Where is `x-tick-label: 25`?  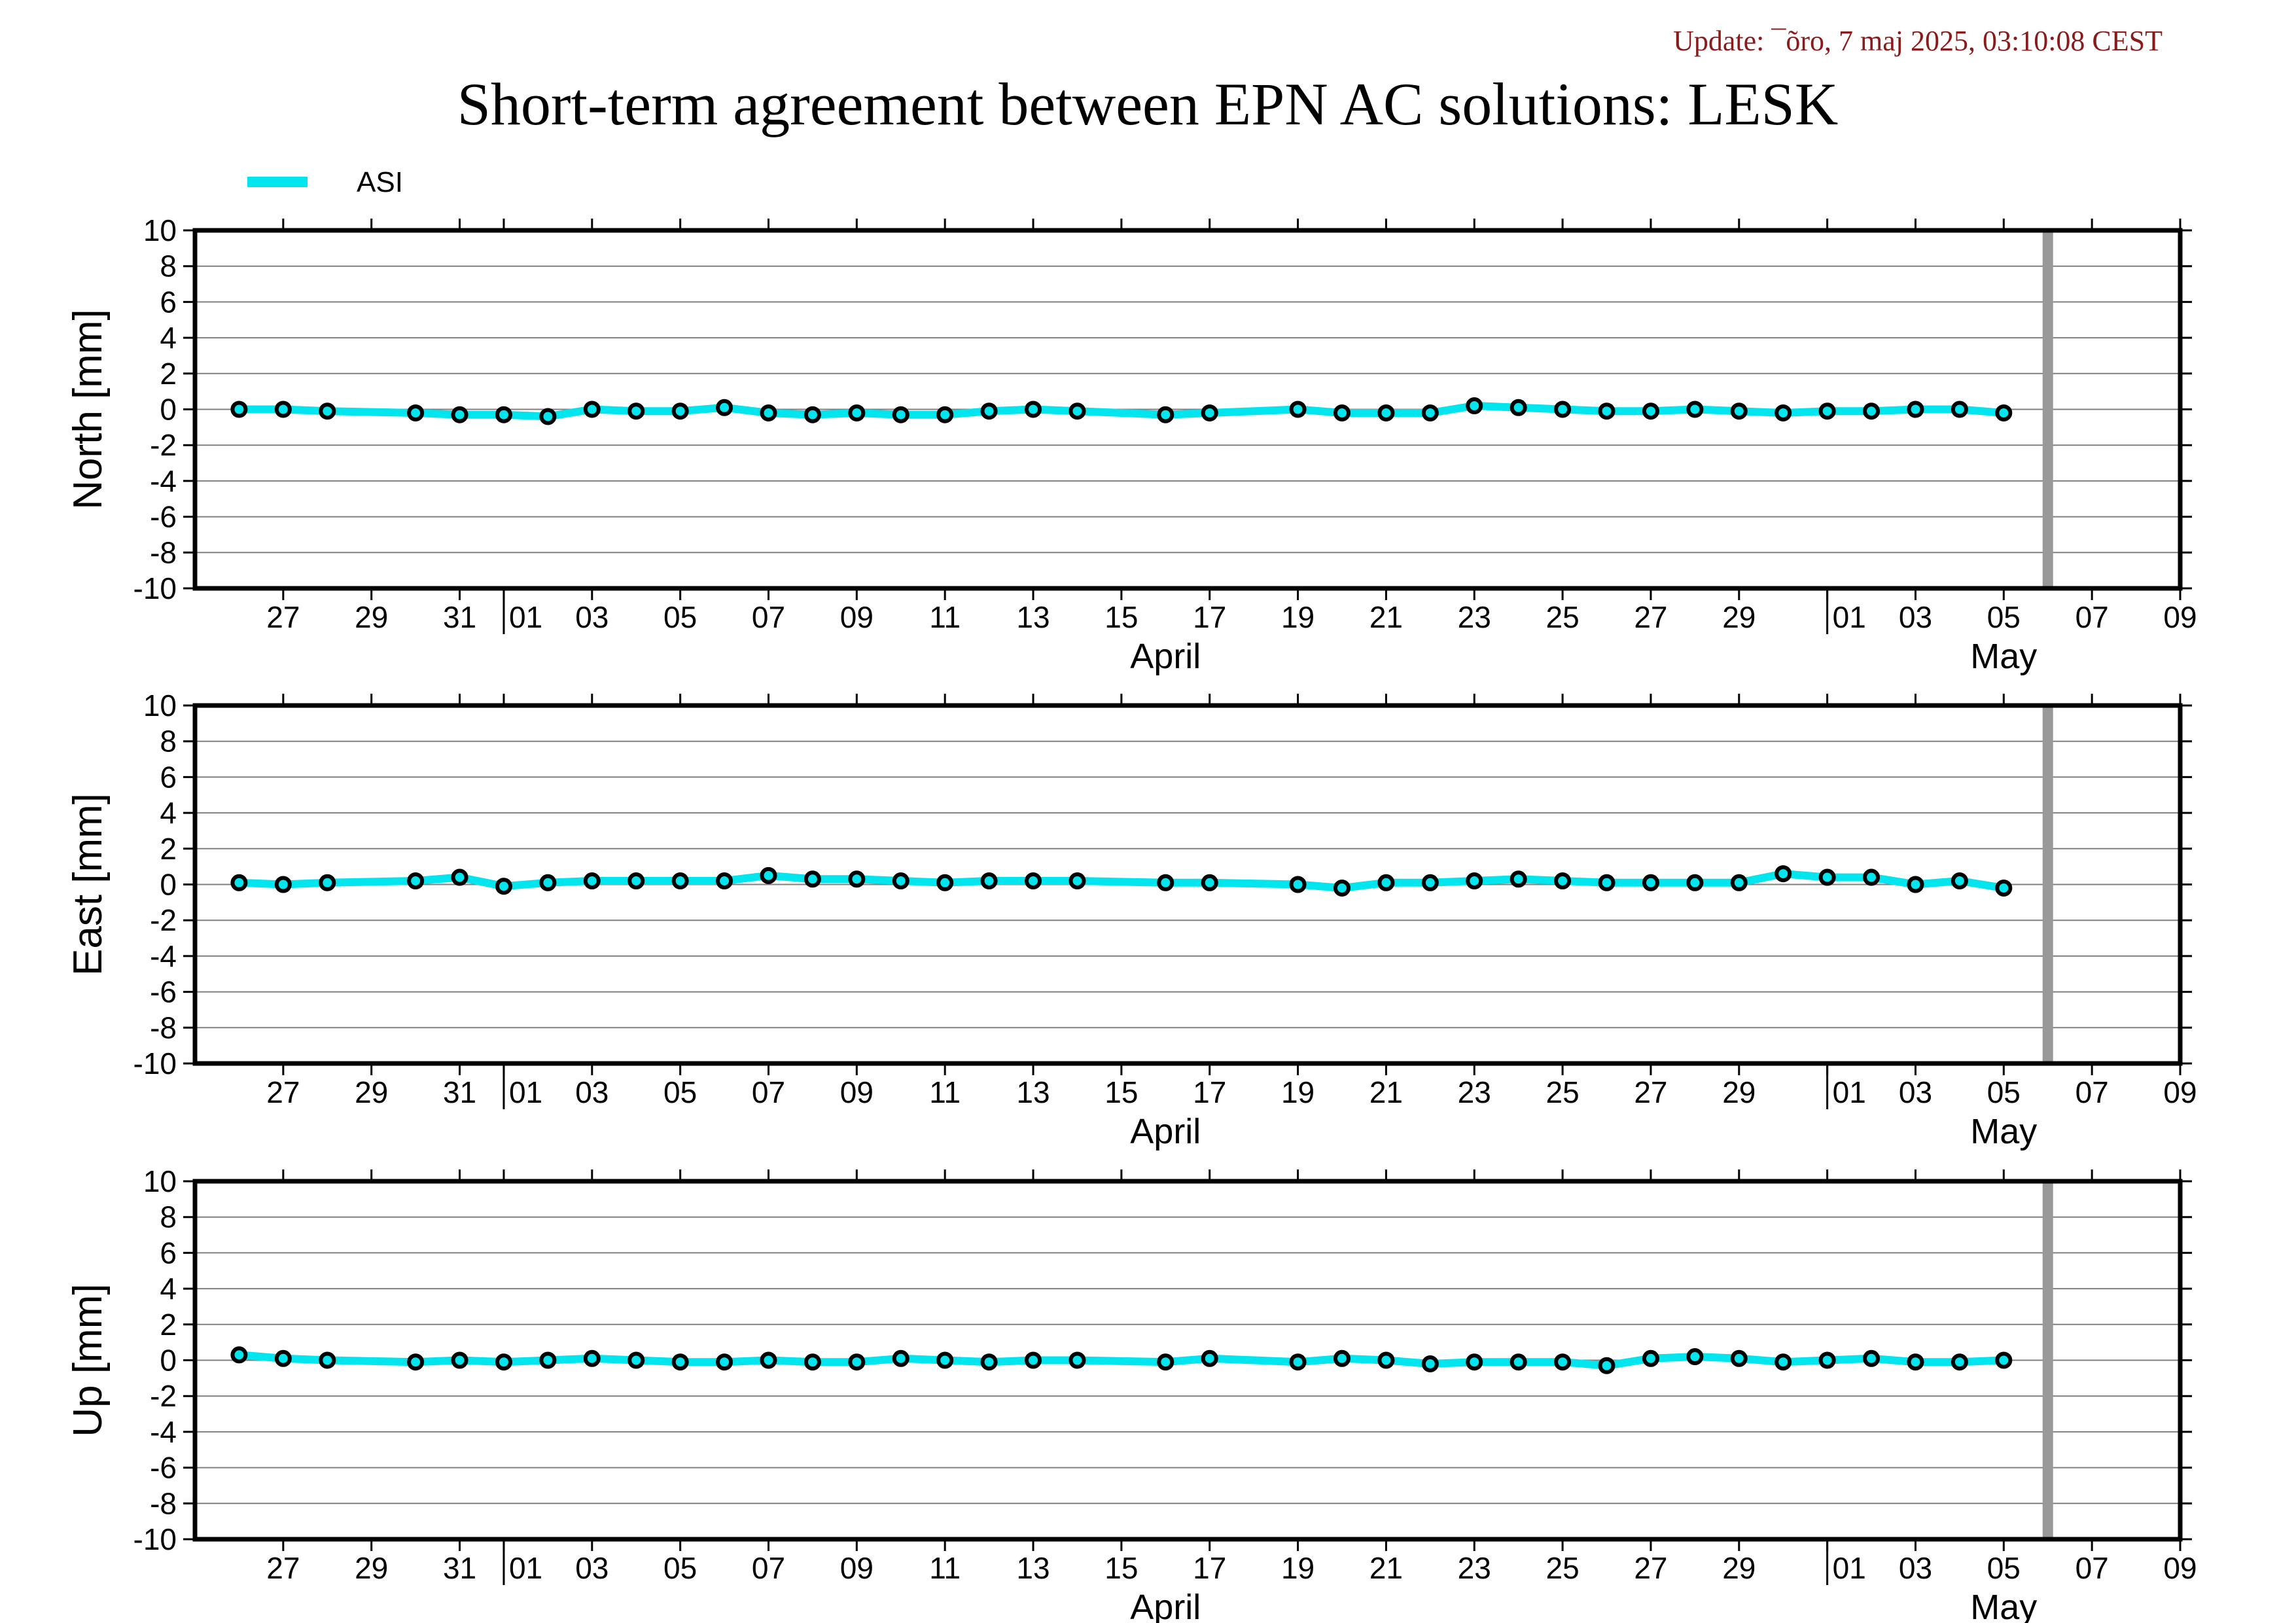
x-tick-label: 25 is located at coordinates (1563, 1568).